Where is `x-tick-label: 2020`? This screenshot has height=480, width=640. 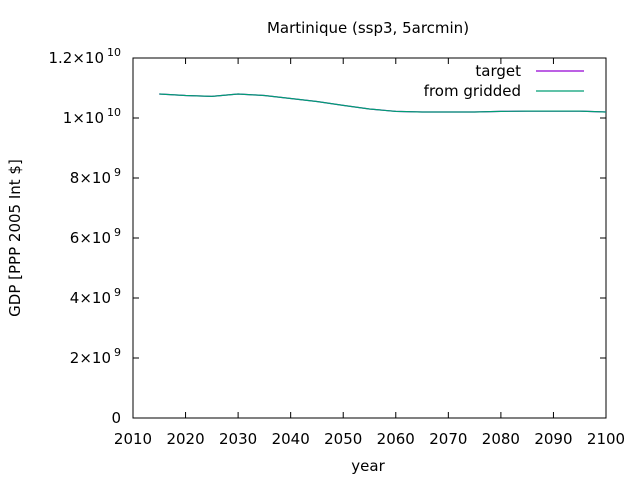
x-tick-label: 2020 is located at coordinates (185, 439).